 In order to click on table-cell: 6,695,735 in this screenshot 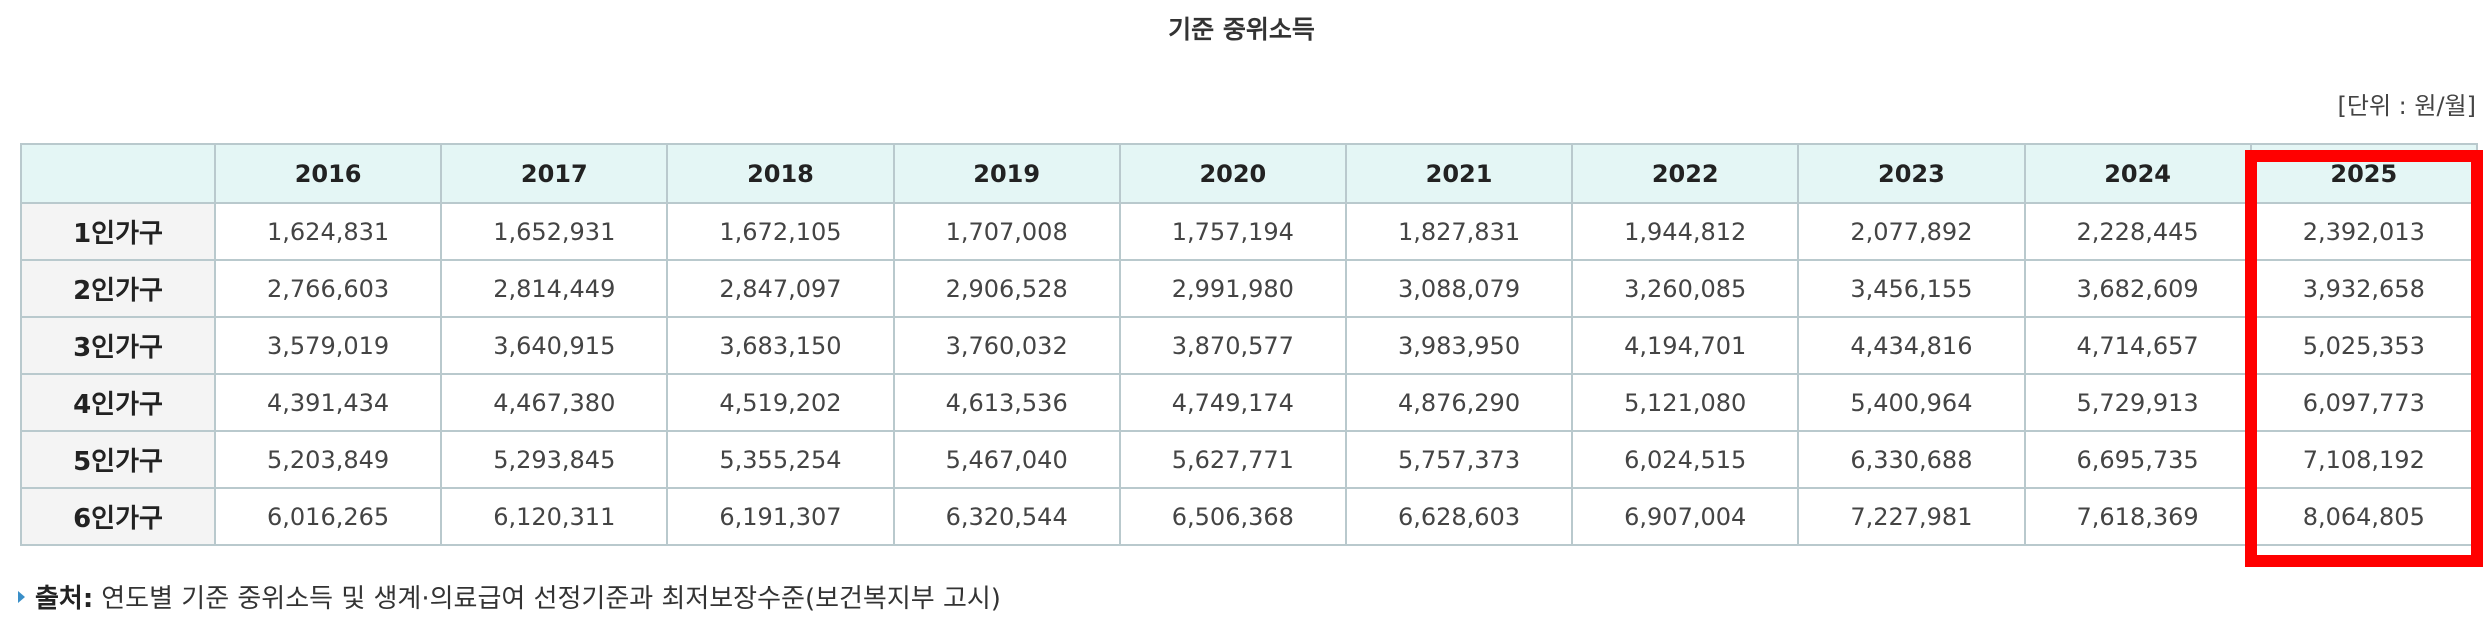, I will do `click(2137, 459)`.